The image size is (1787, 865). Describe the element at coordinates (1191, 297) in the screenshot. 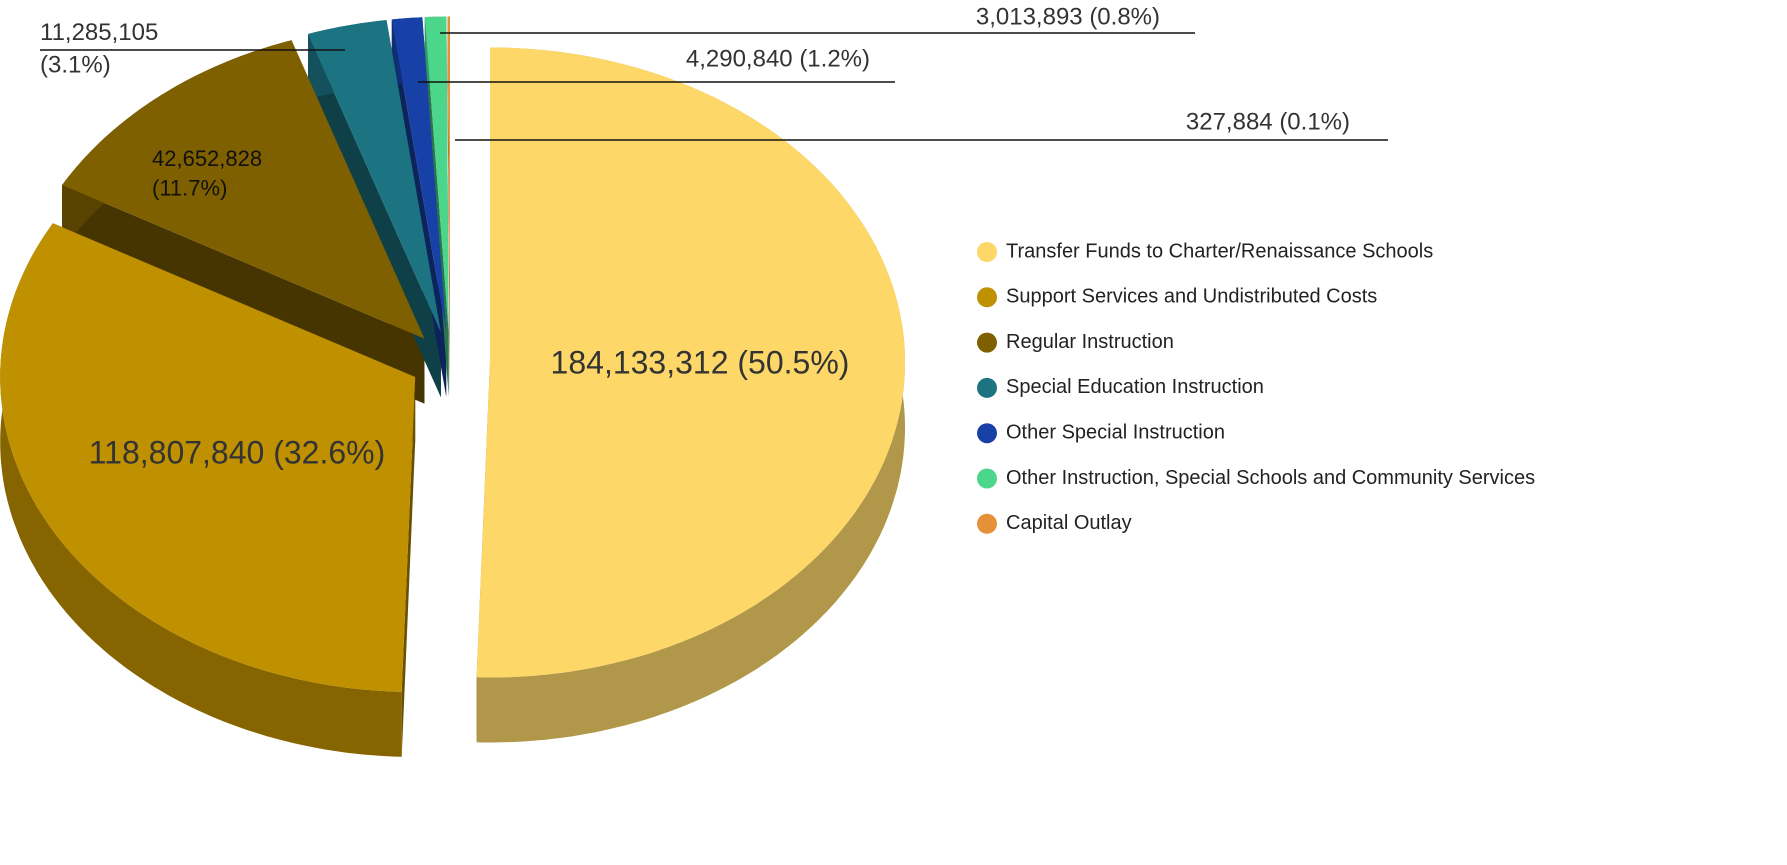

I see `legend-label: Support Services and Undistributed Costs` at that location.